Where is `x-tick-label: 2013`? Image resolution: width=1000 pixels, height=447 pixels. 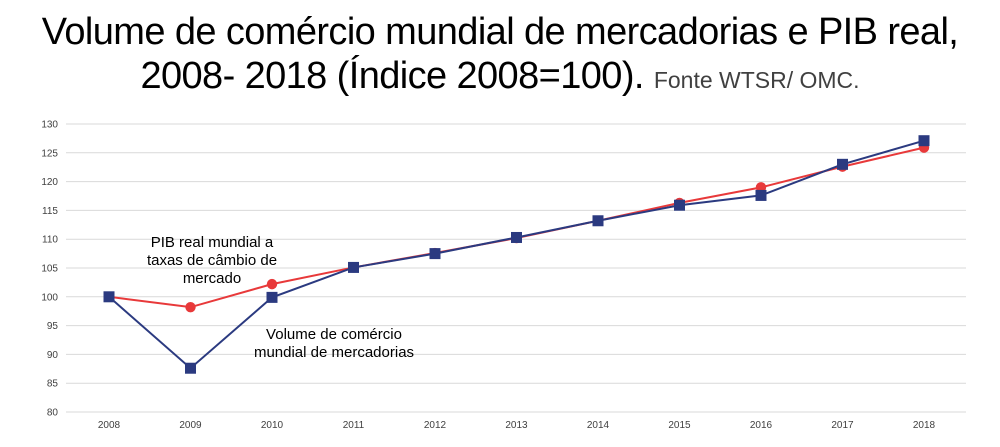
x-tick-label: 2013 is located at coordinates (516, 425).